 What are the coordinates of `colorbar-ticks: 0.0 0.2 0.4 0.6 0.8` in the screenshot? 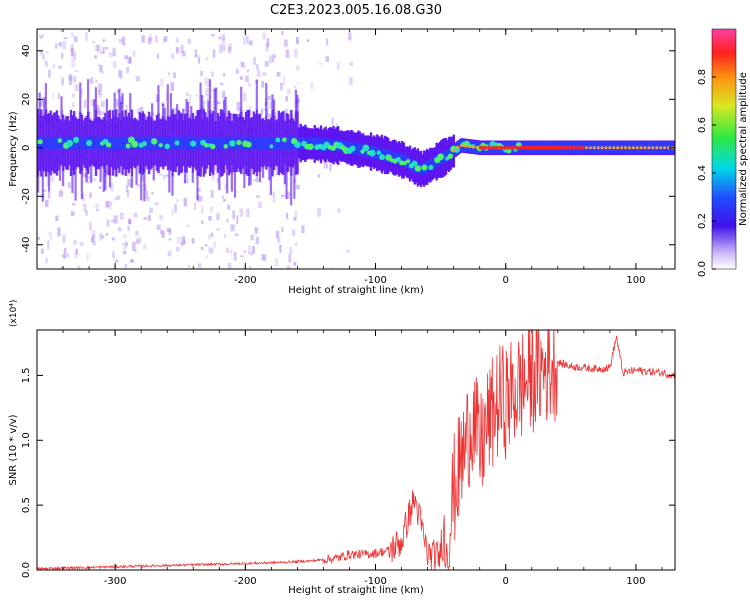 It's located at (706, 173).